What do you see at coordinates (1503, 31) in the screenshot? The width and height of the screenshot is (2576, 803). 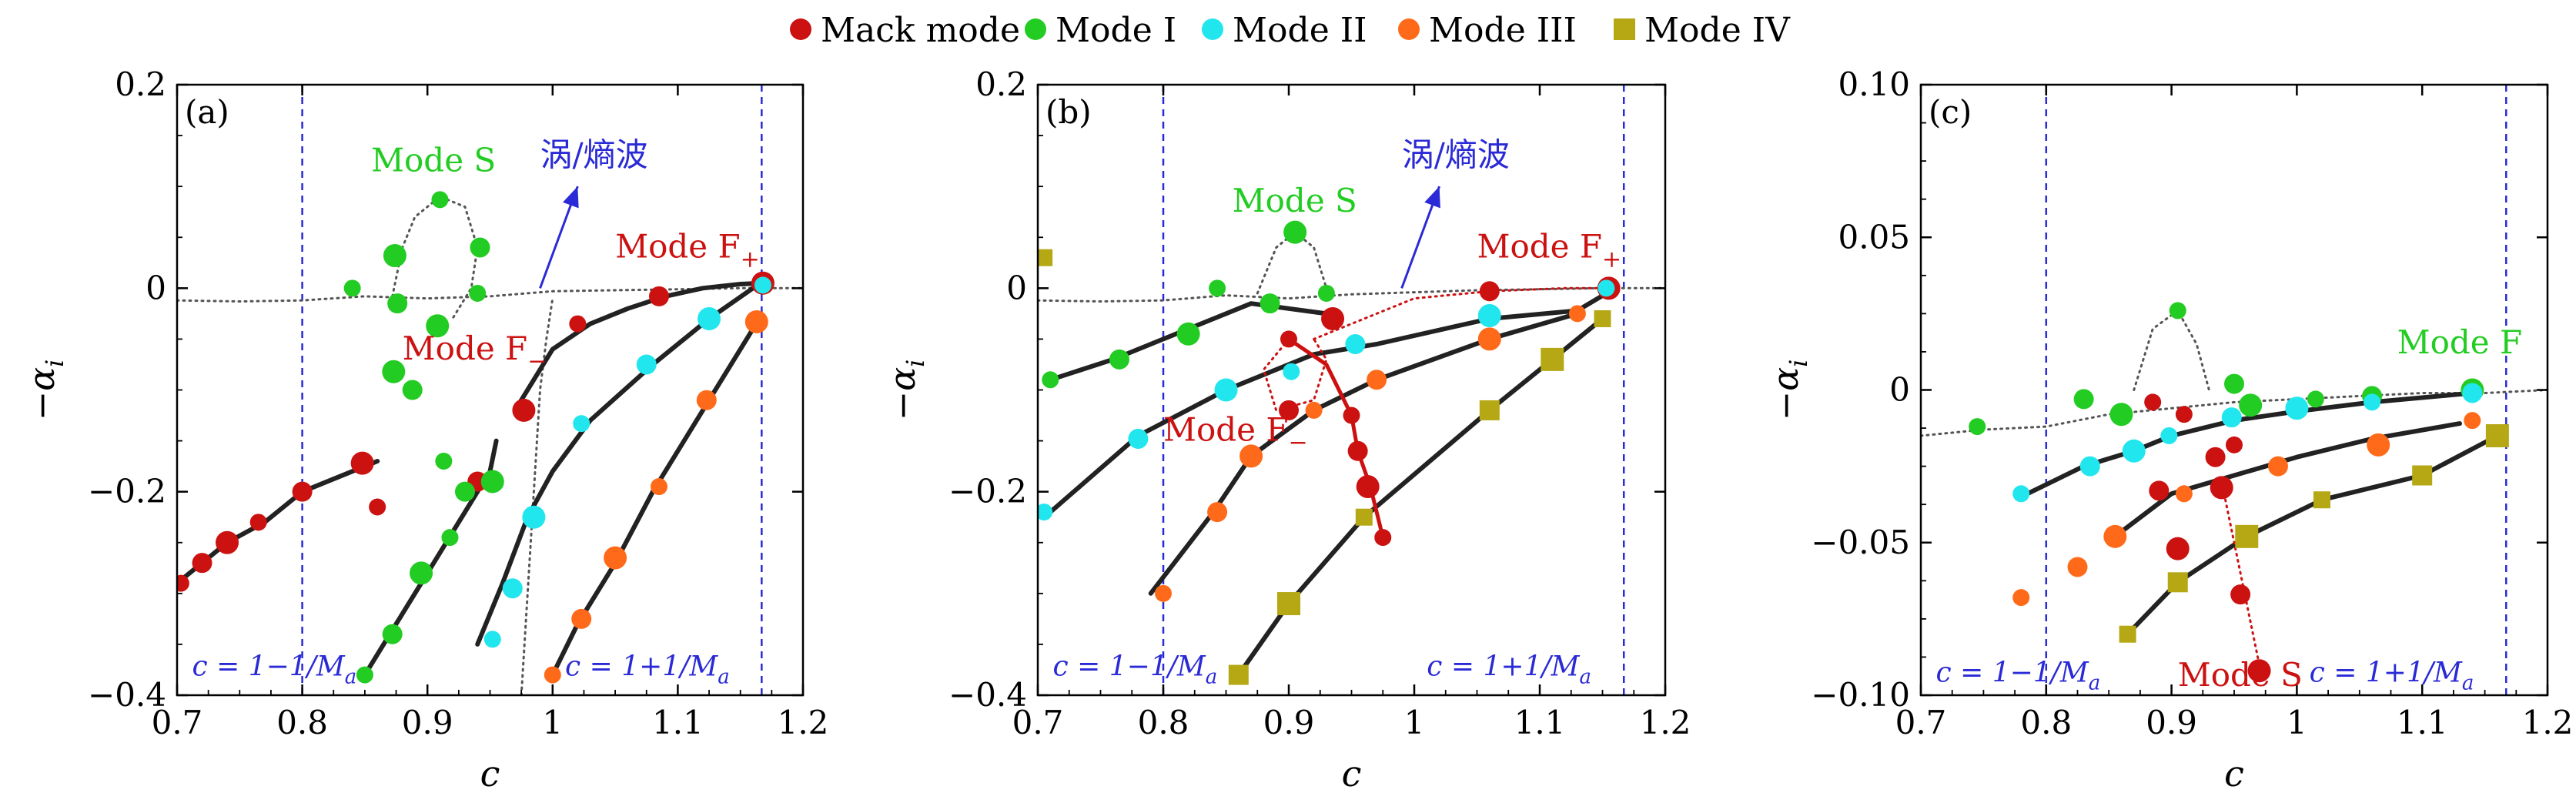 I see `legend-label-3: Mode III` at bounding box center [1503, 31].